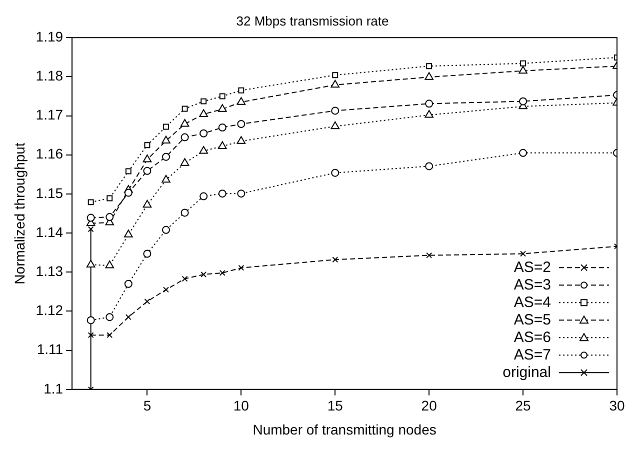 Image resolution: width=639 pixels, height=451 pixels. I want to click on y-tick-label: 1.15, so click(50, 192).